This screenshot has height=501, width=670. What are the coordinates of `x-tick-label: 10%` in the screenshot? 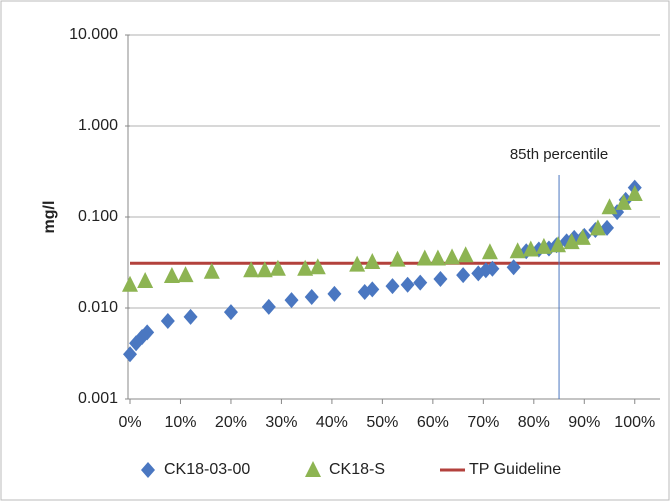 It's located at (180, 422).